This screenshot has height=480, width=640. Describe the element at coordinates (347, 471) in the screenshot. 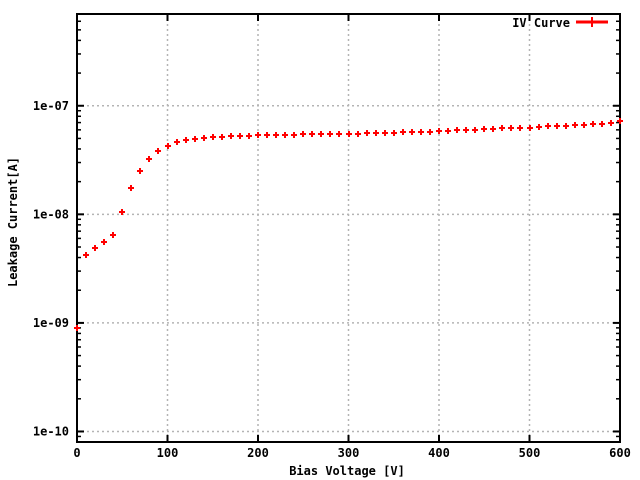

I see `x-axis-title: Bias Voltage [V]` at that location.